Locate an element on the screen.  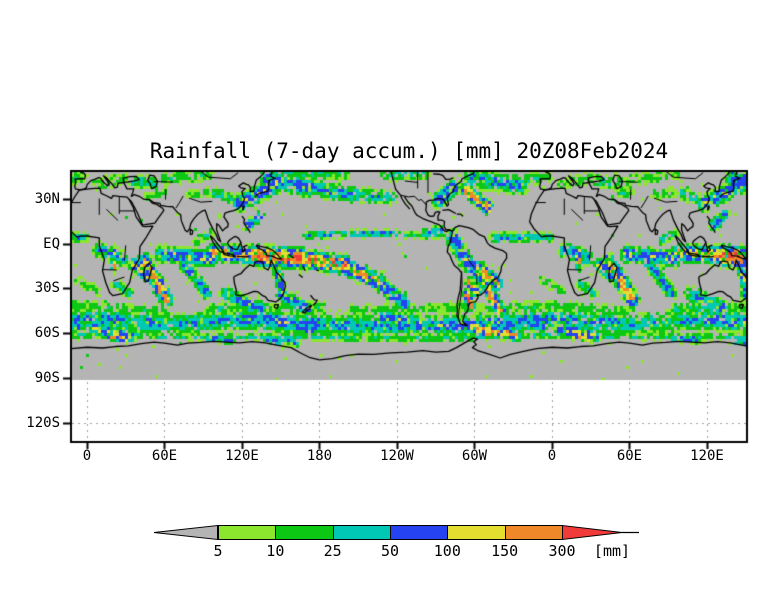
lon-label-60eb: 60E is located at coordinates (629, 456).